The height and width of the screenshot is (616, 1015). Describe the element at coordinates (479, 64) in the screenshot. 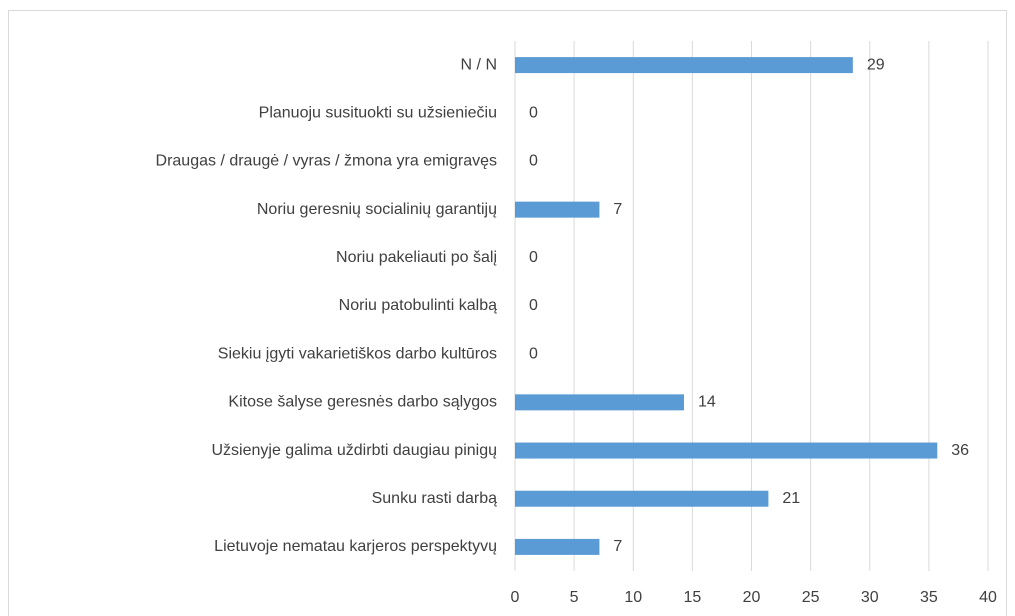

I see `y-tick-label: N / N` at that location.